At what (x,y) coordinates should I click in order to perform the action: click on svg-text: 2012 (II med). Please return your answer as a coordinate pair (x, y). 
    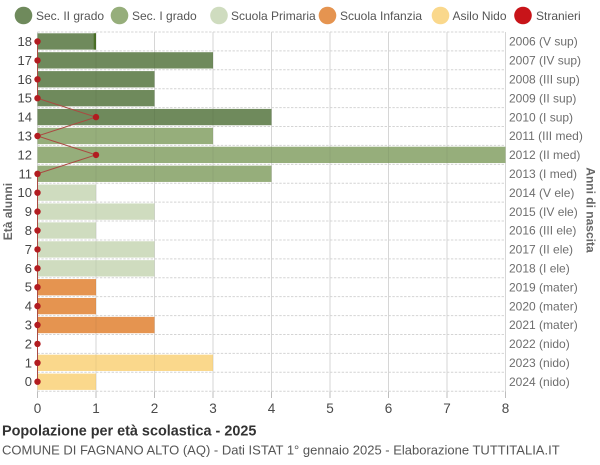
    Looking at the image, I should click on (544, 155).